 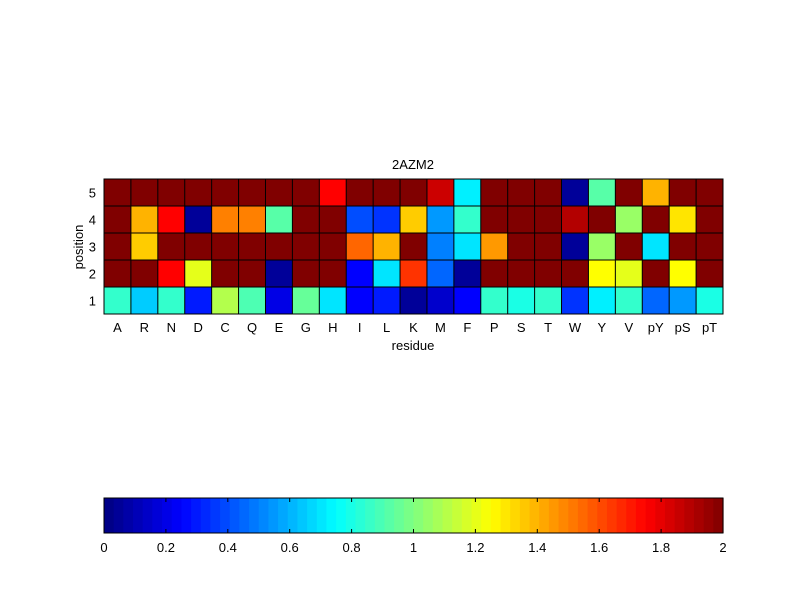 What do you see at coordinates (413, 164) in the screenshot?
I see `chart-title: 2AZM2` at bounding box center [413, 164].